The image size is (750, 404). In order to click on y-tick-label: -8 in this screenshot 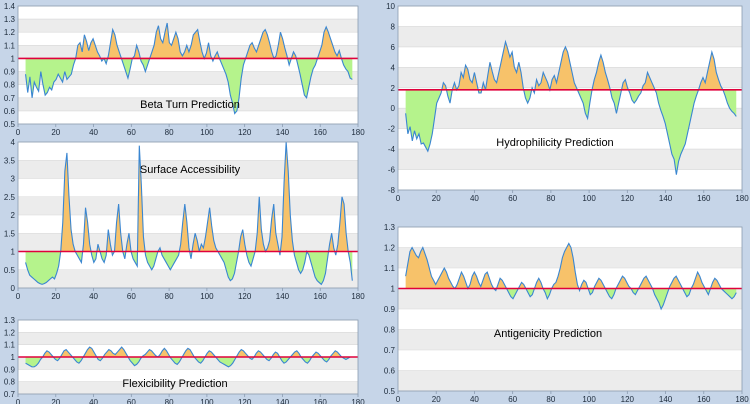, I will do `click(392, 190)`.